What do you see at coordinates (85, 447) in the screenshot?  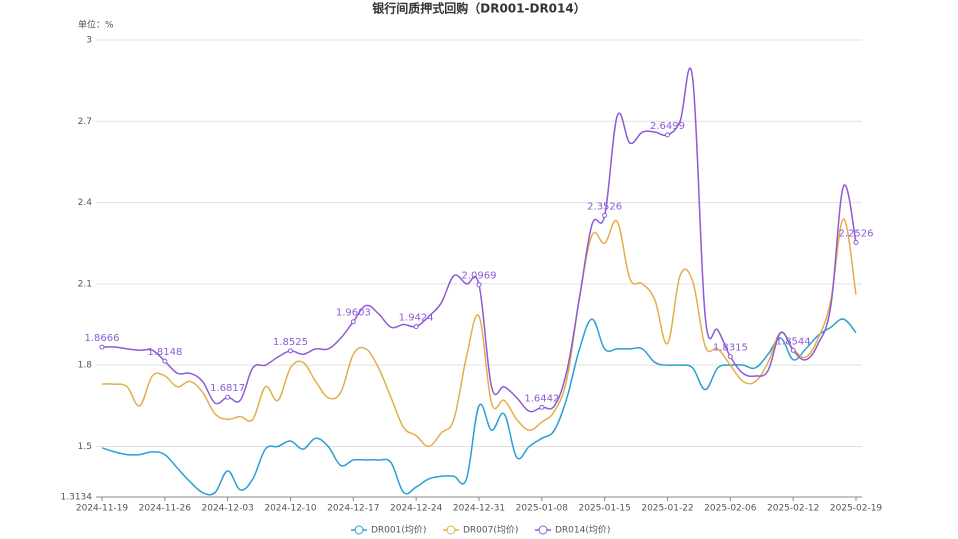 I see `y-tick-label: 1.5` at bounding box center [85, 447].